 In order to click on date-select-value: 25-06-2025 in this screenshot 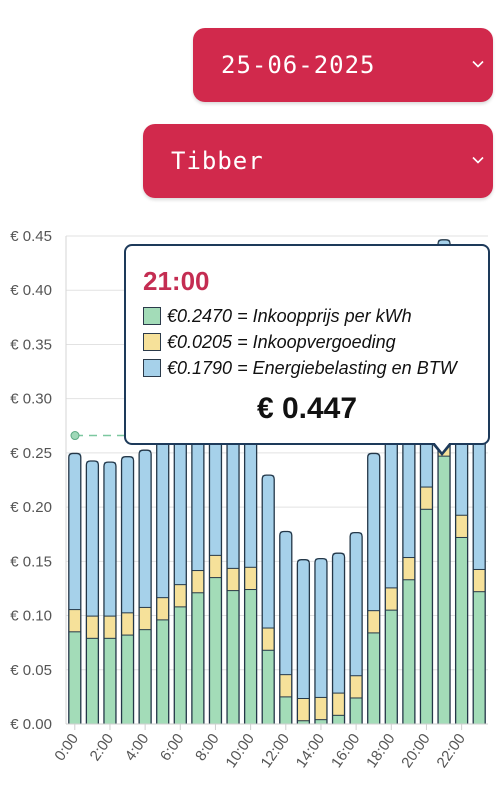, I will do `click(298, 65)`.